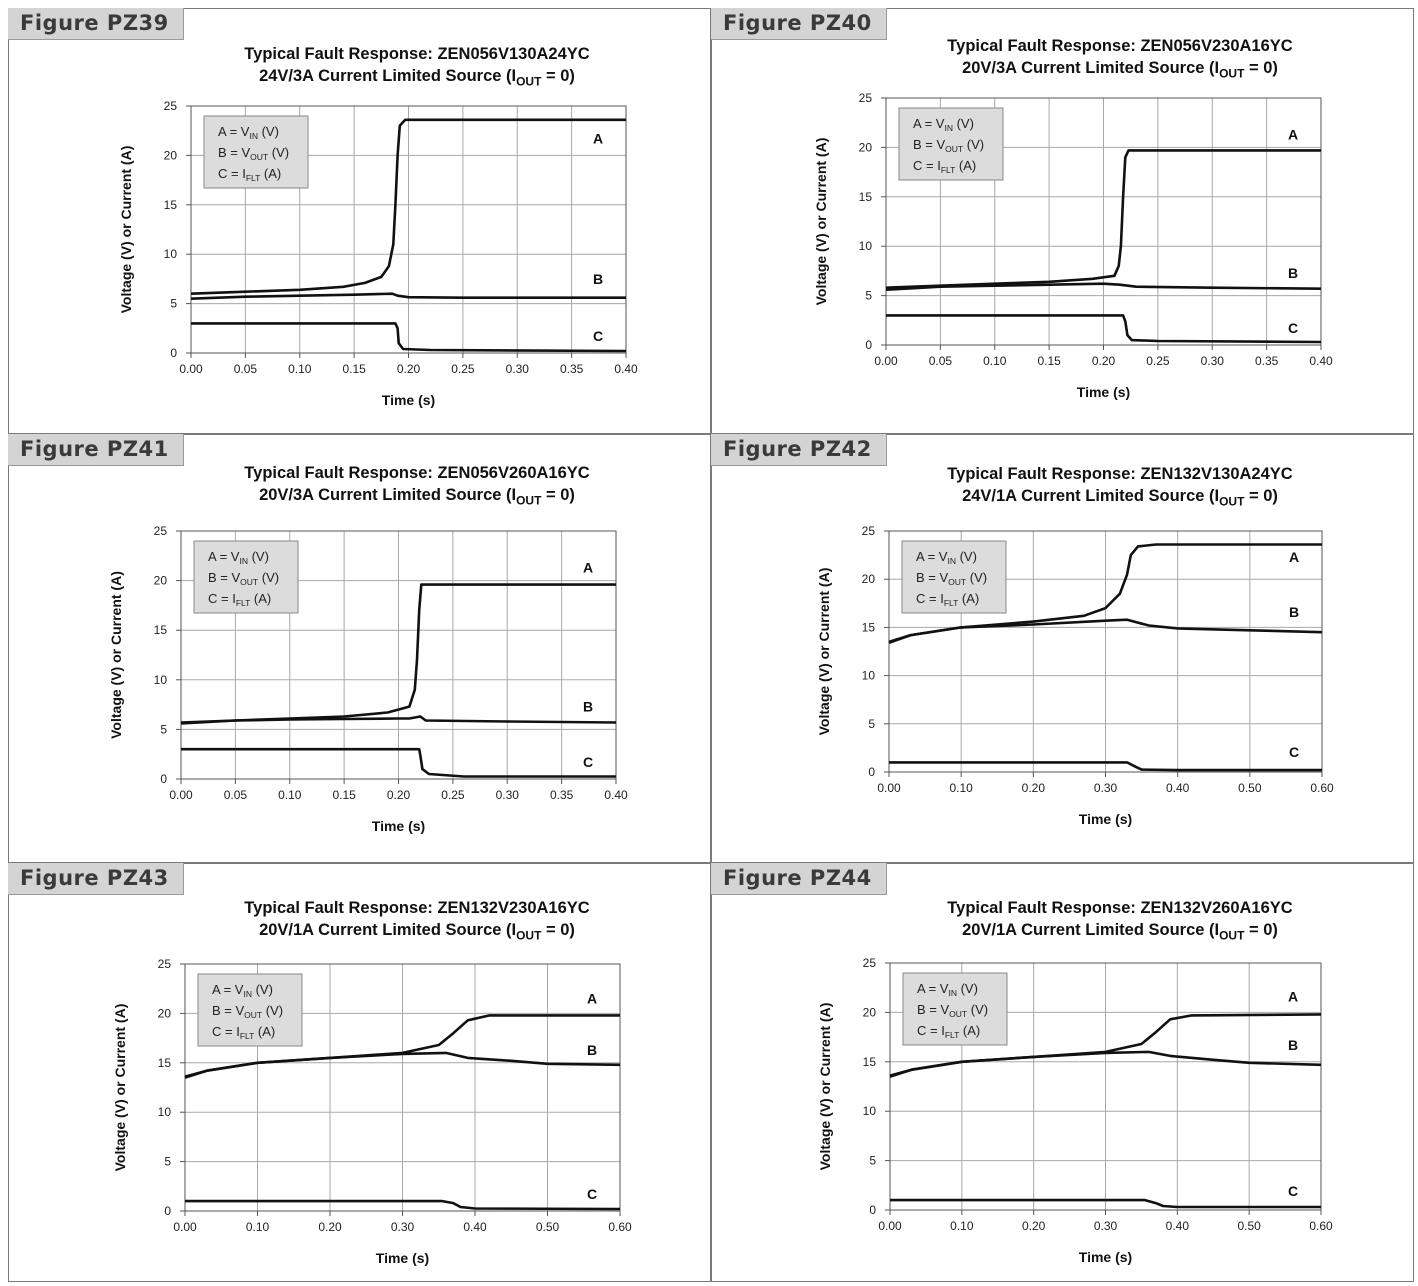  What do you see at coordinates (620, 1227) in the screenshot?
I see `x-tick-label: 0.60` at bounding box center [620, 1227].